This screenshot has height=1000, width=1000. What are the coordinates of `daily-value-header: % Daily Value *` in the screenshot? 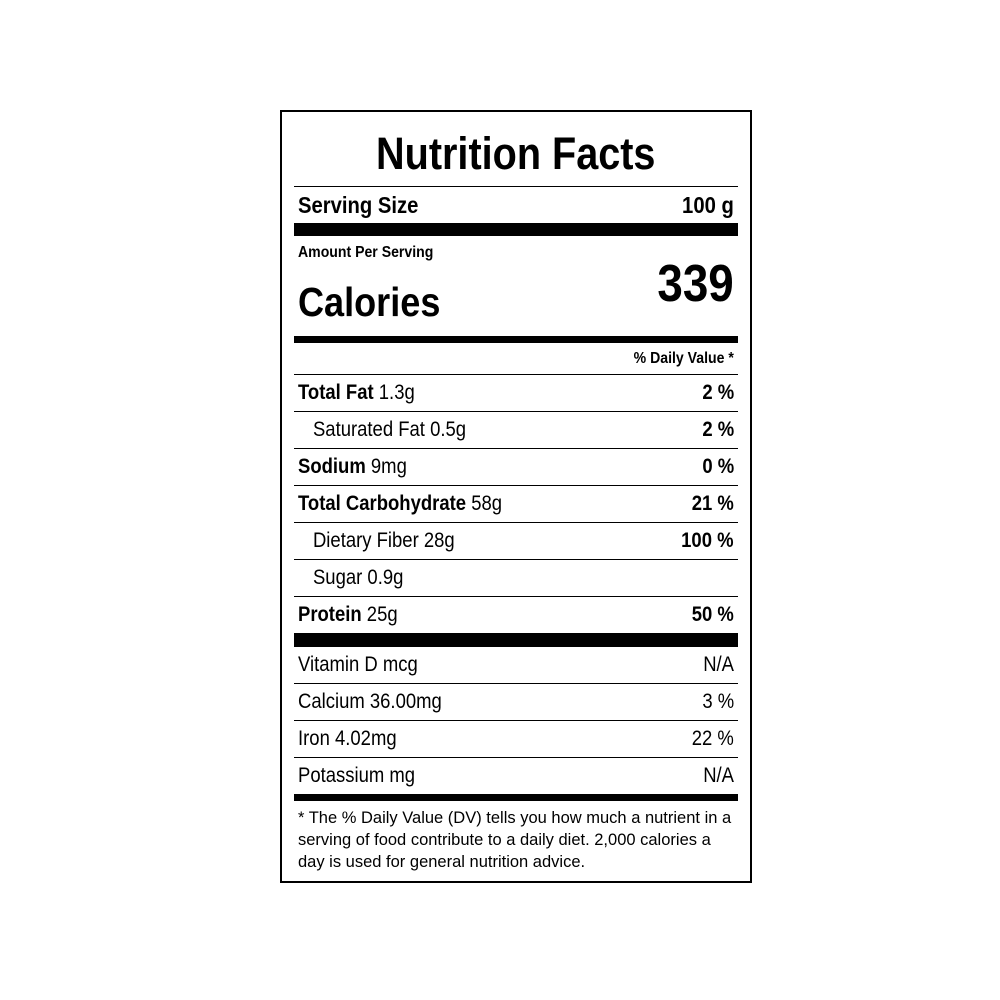 It's located at (516, 359).